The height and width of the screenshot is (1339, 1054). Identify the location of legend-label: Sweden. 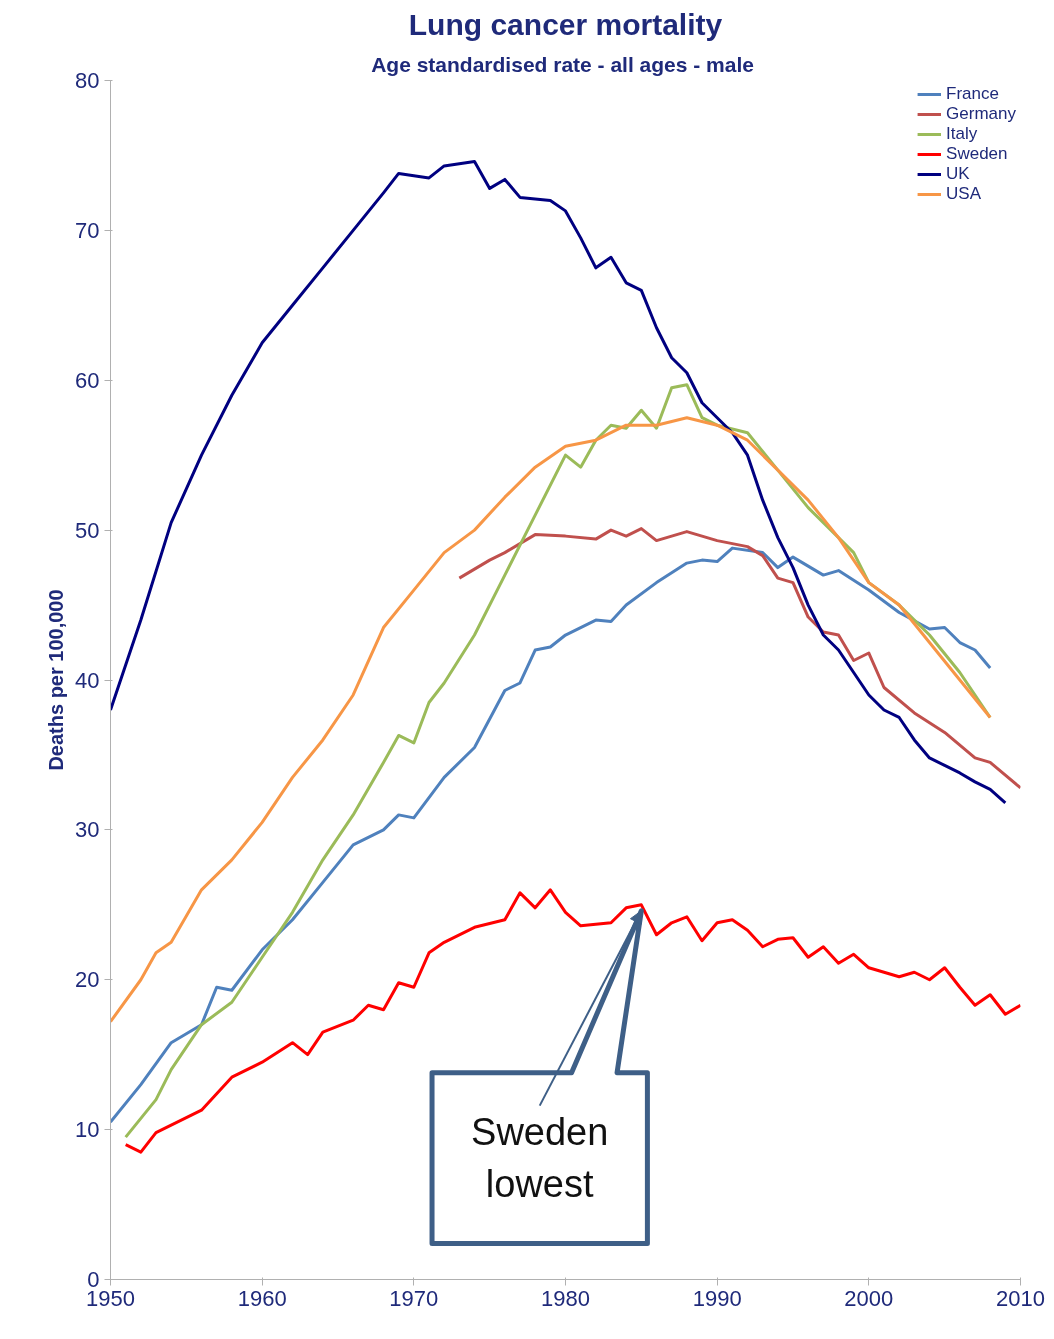
(977, 154).